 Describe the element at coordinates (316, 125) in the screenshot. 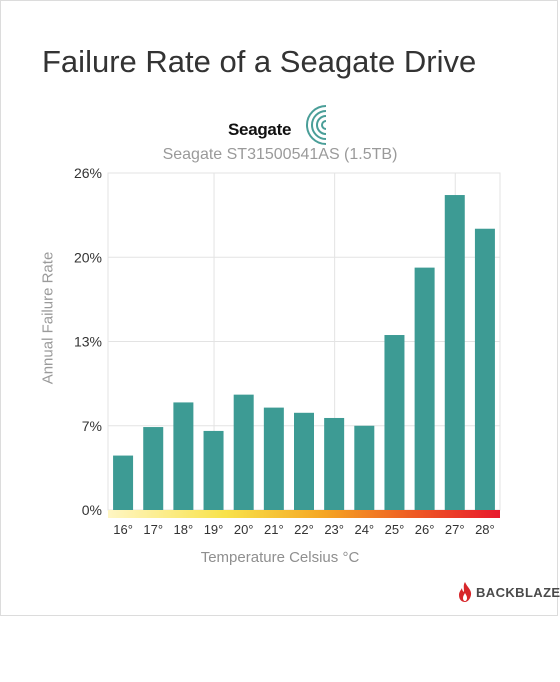

I see `seagate-logo-icon` at that location.